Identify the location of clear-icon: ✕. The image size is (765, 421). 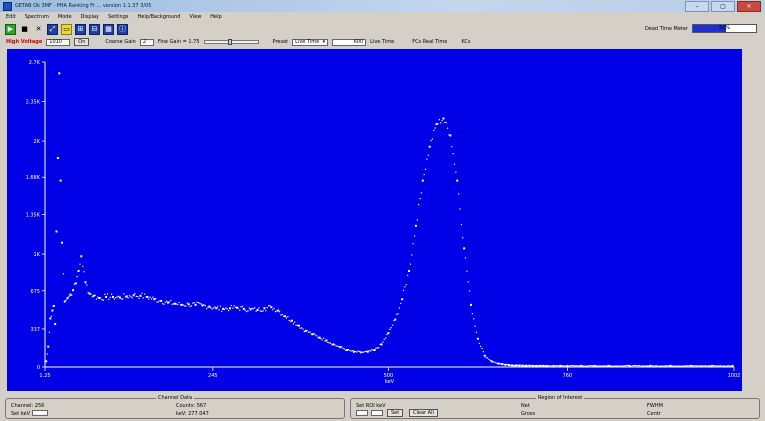
(38, 29).